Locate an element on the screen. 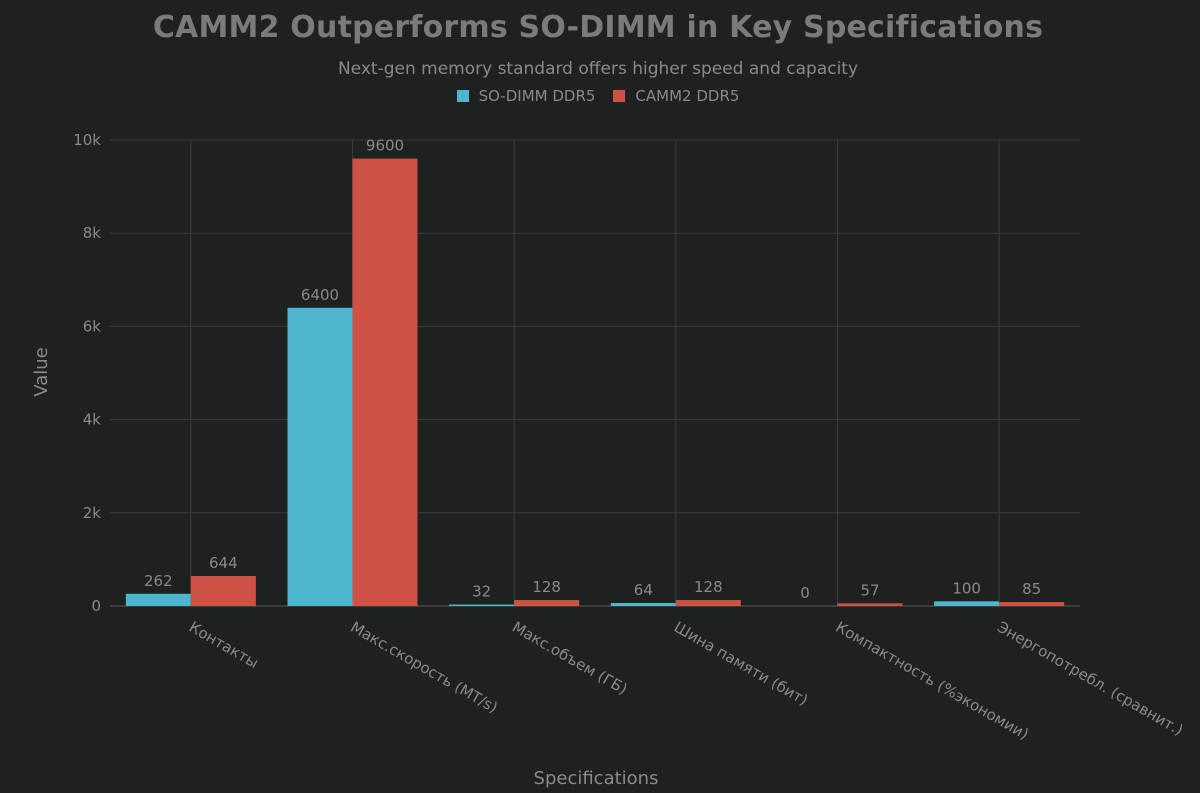 This screenshot has width=1200, height=793. y-tick-label: 0 is located at coordinates (96, 606).